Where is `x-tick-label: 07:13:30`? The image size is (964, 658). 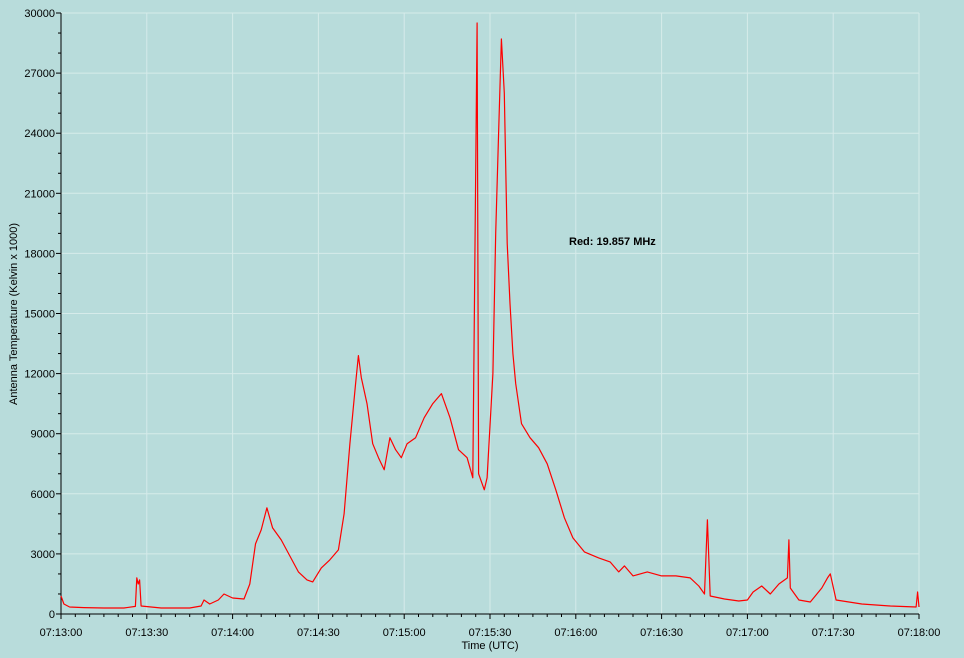 x-tick-label: 07:13:30 is located at coordinates (146, 633).